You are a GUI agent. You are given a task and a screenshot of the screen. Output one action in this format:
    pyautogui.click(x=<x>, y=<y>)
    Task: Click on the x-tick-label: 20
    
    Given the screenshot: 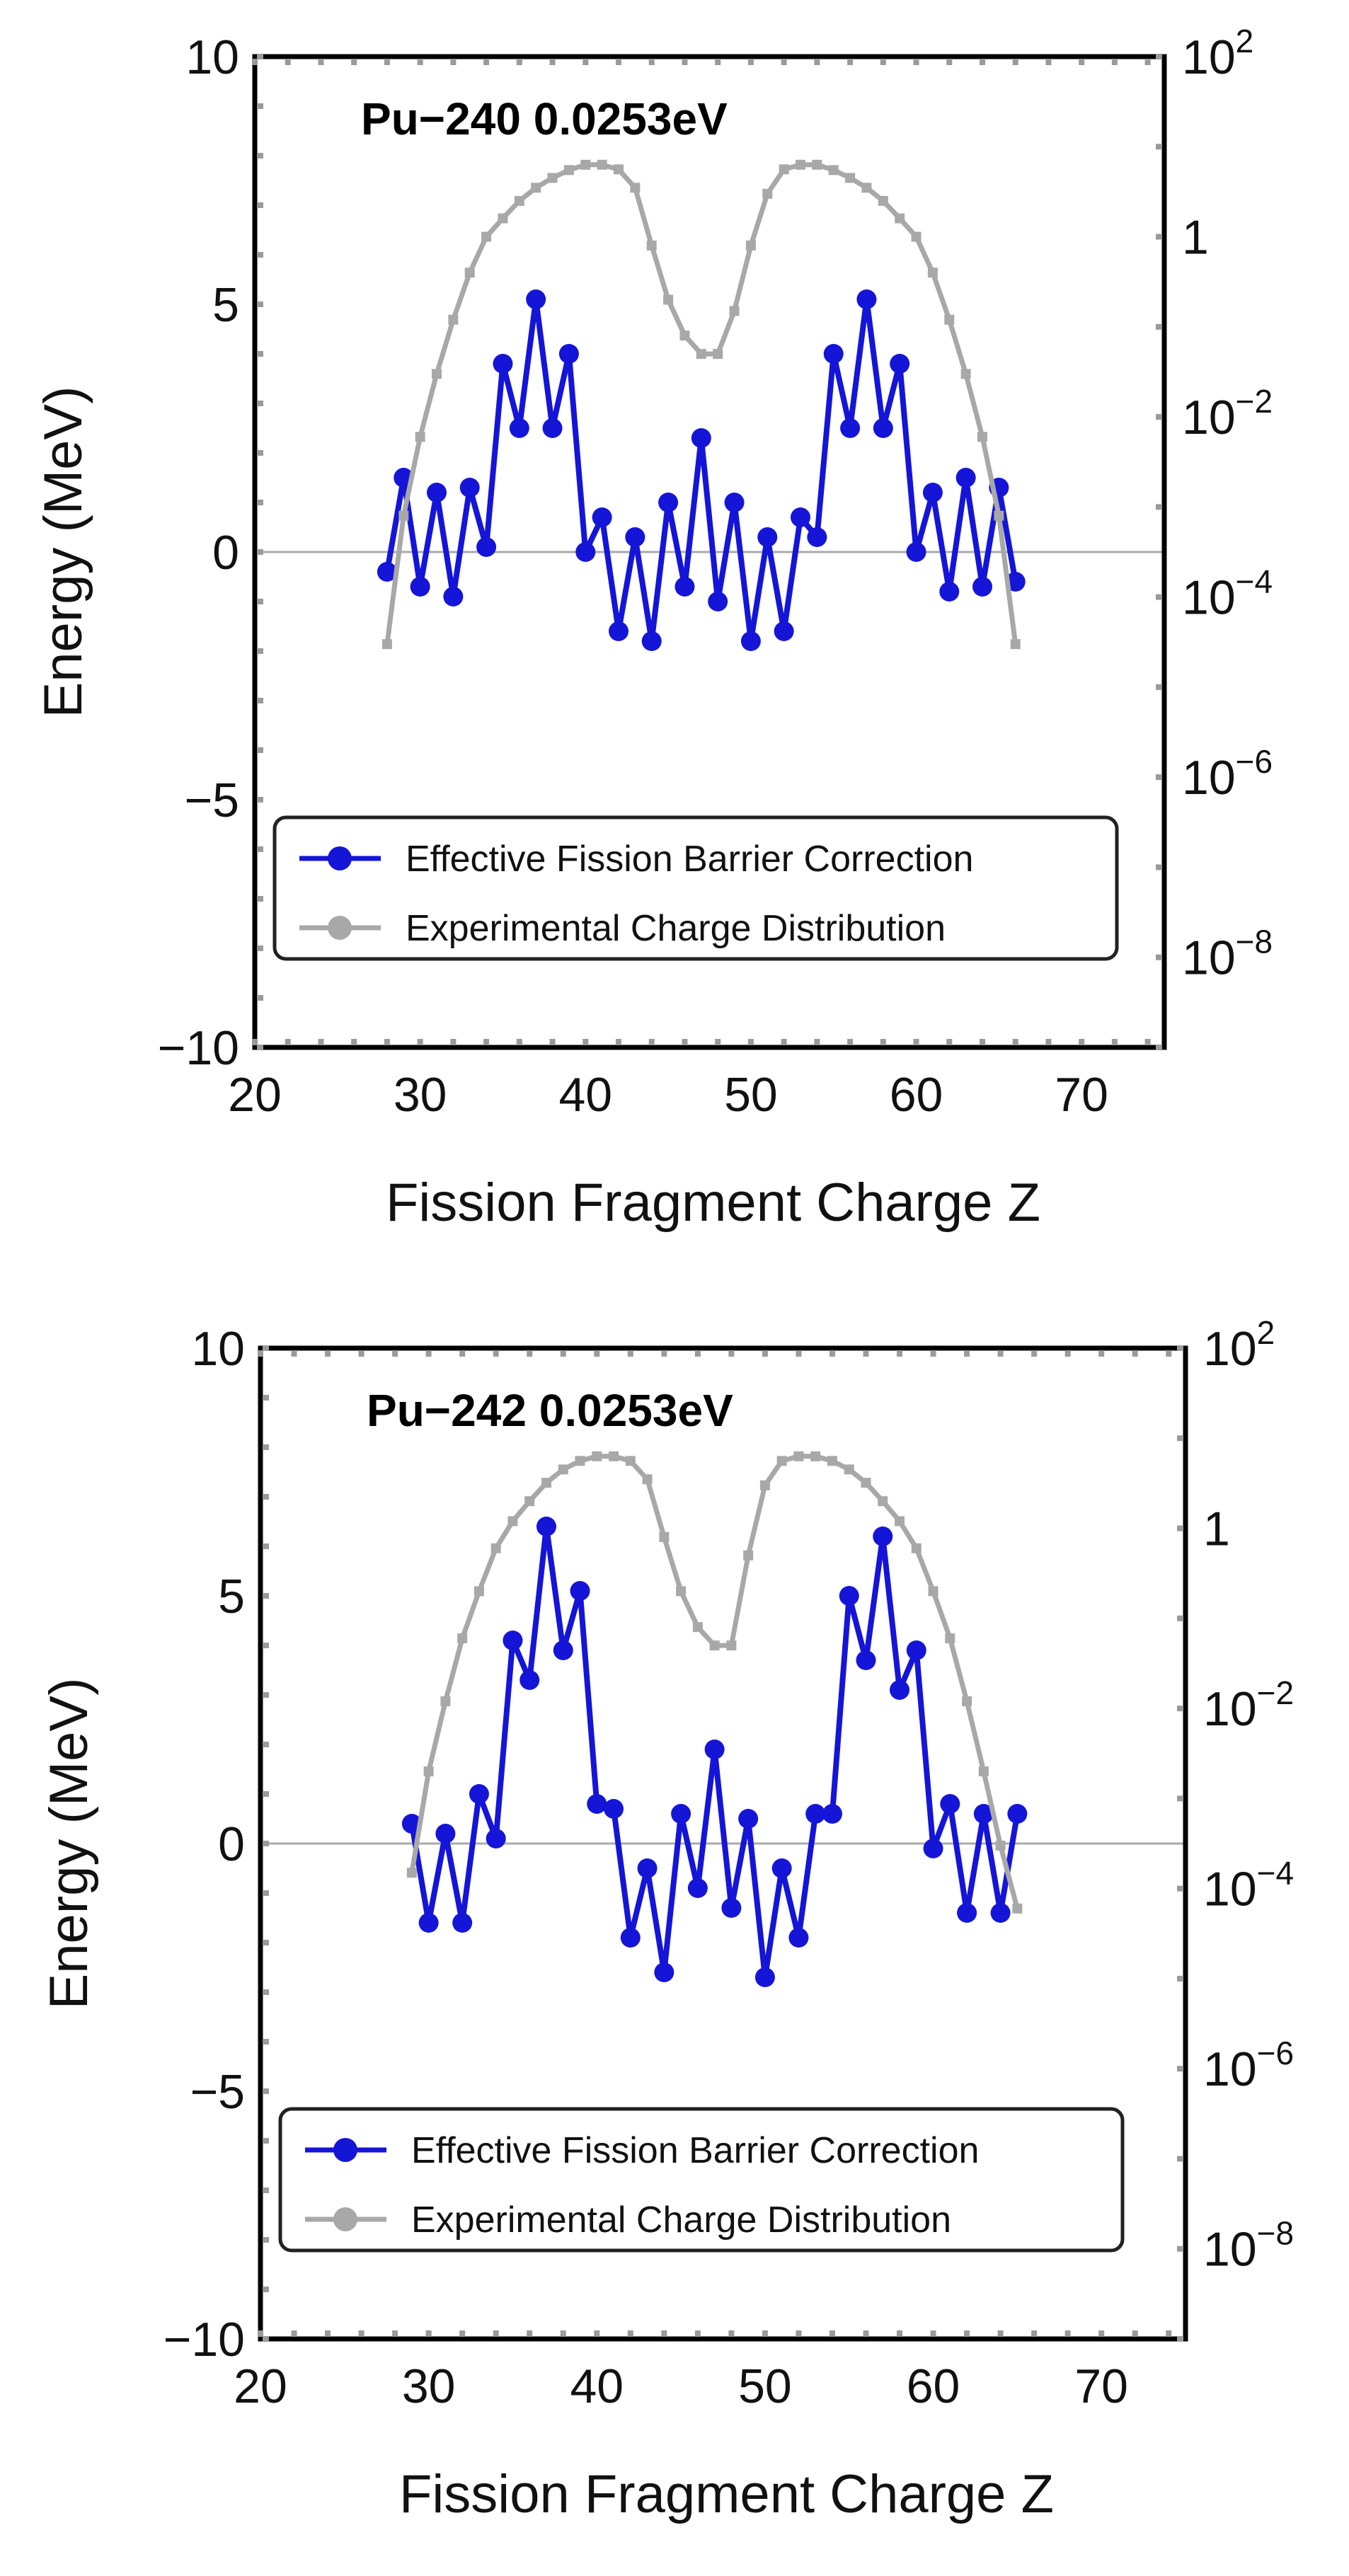 What is the action you would take?
    pyautogui.click(x=260, y=2386)
    